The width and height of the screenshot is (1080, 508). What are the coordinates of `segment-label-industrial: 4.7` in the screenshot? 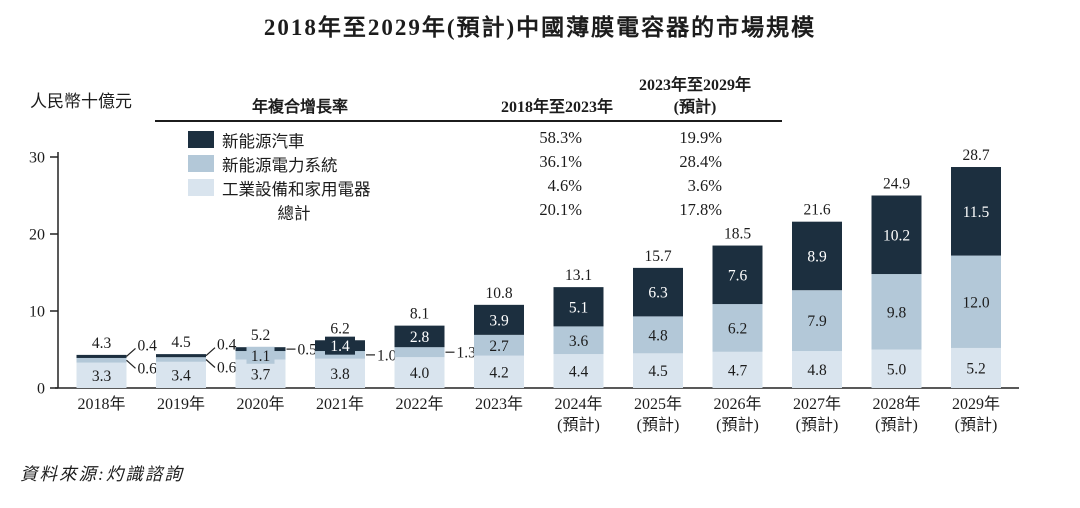 It's located at (738, 370).